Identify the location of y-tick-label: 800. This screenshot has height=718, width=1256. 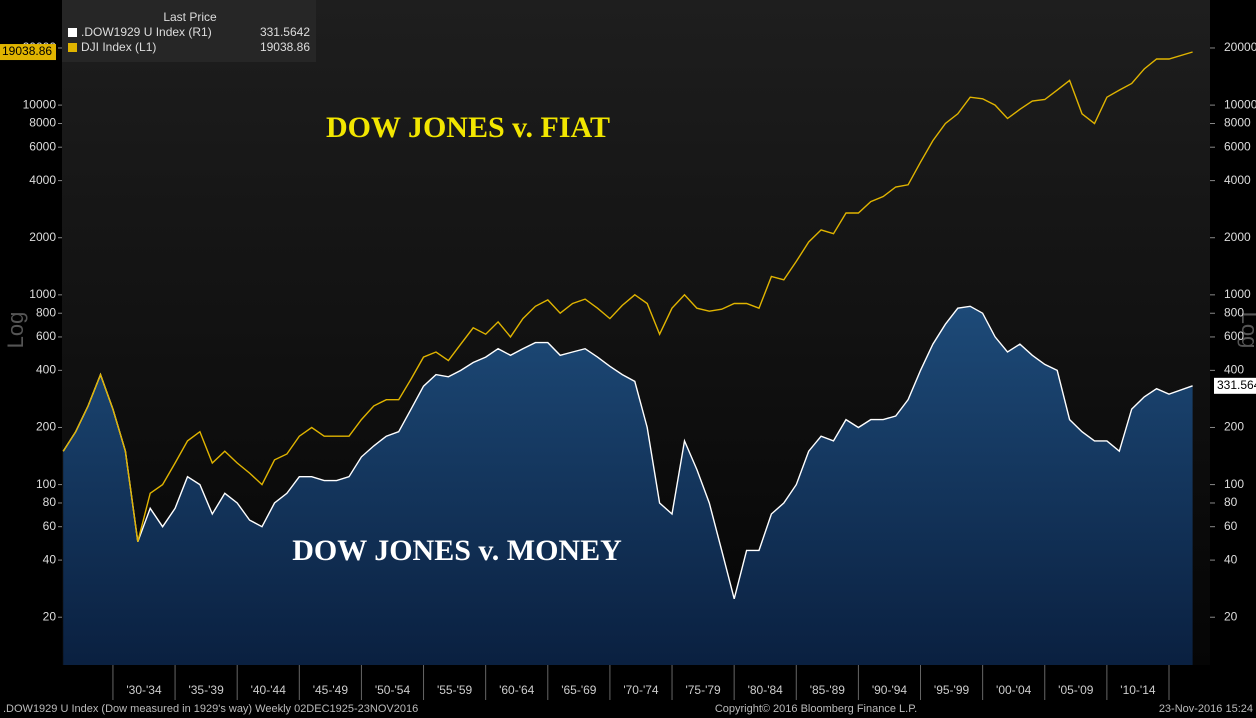
(46, 312).